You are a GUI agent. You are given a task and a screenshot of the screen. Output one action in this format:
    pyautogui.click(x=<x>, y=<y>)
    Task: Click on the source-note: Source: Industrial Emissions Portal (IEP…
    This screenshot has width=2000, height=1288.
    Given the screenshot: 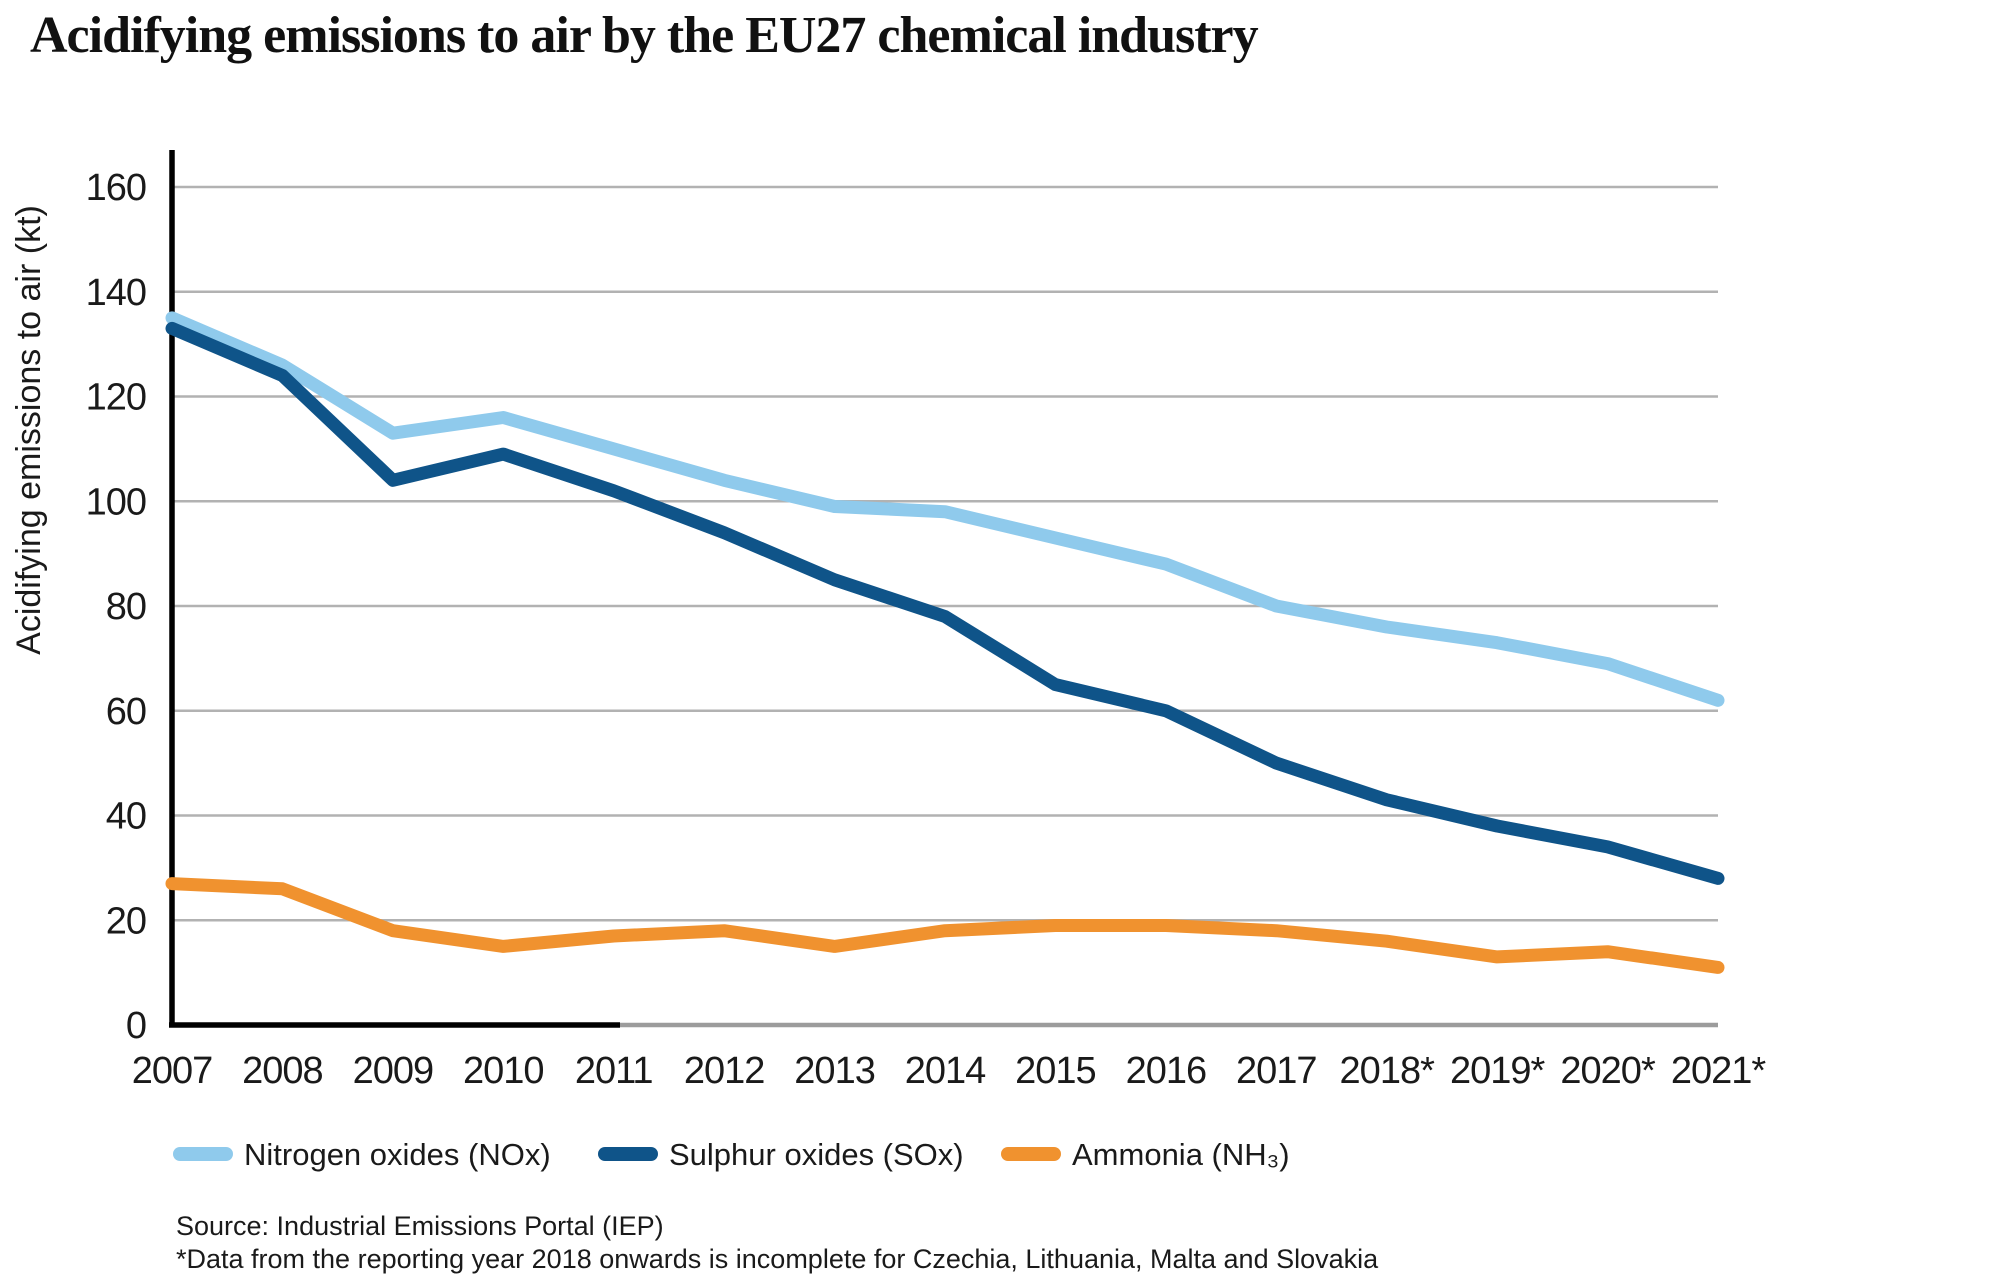 What is the action you would take?
    pyautogui.click(x=420, y=1226)
    